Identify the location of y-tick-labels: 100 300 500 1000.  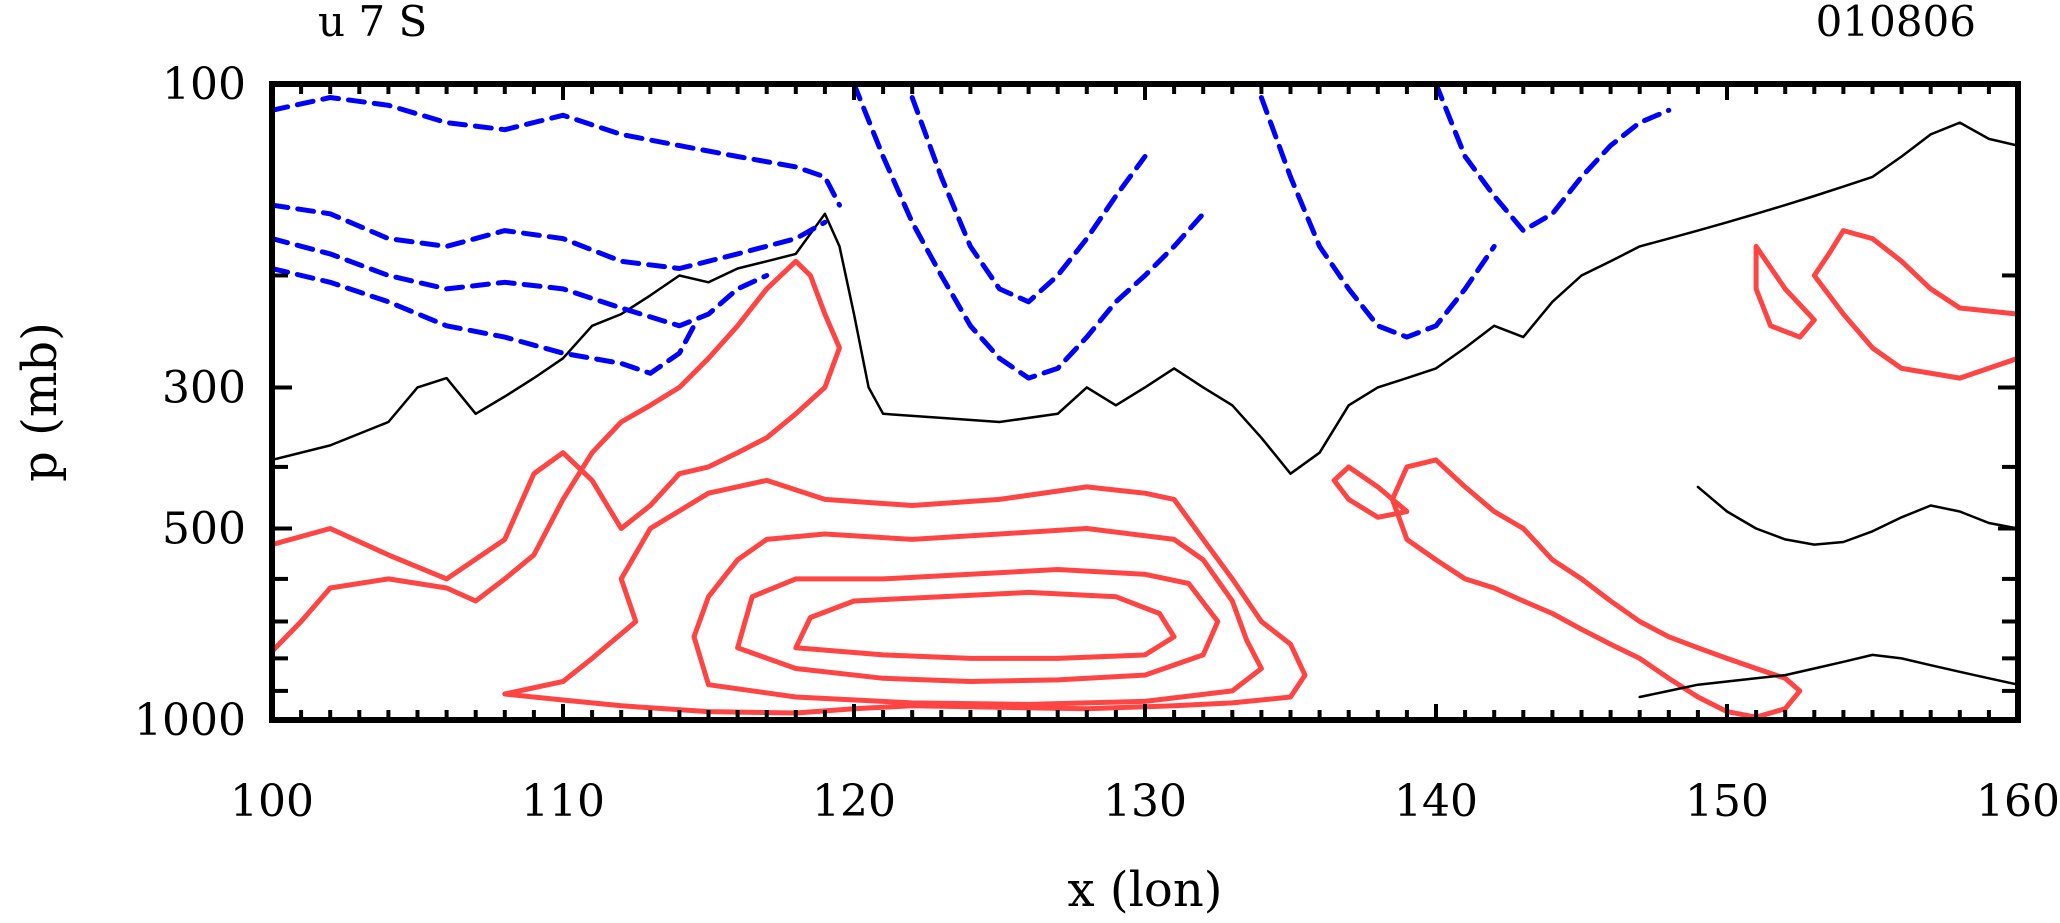
(190, 402).